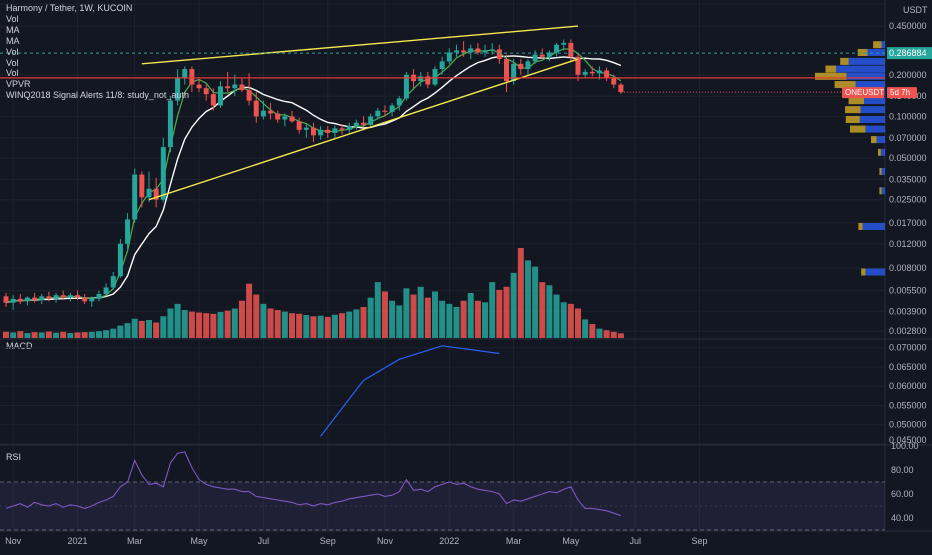 This screenshot has height=555, width=932. Describe the element at coordinates (12, 51) in the screenshot. I see `legend-vol-2: Vol` at that location.